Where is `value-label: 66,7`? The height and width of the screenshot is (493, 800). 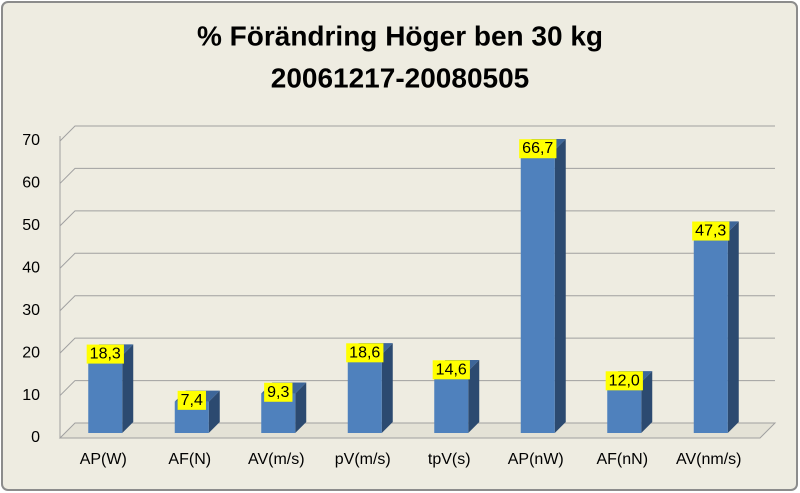 value-label: 66,7 is located at coordinates (537, 148).